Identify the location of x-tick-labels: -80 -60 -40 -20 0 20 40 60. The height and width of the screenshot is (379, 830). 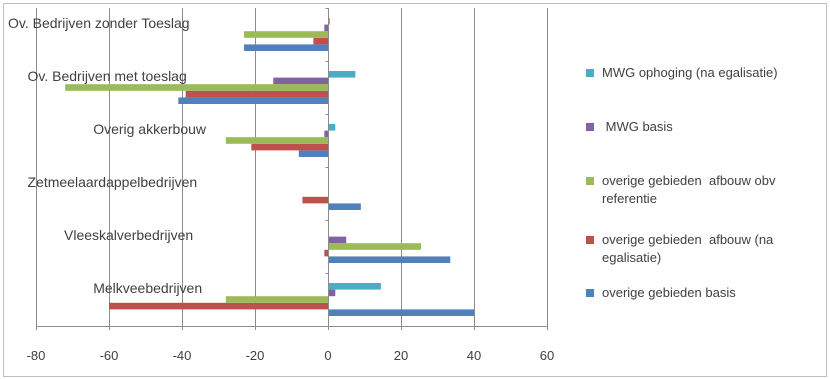
(291, 355).